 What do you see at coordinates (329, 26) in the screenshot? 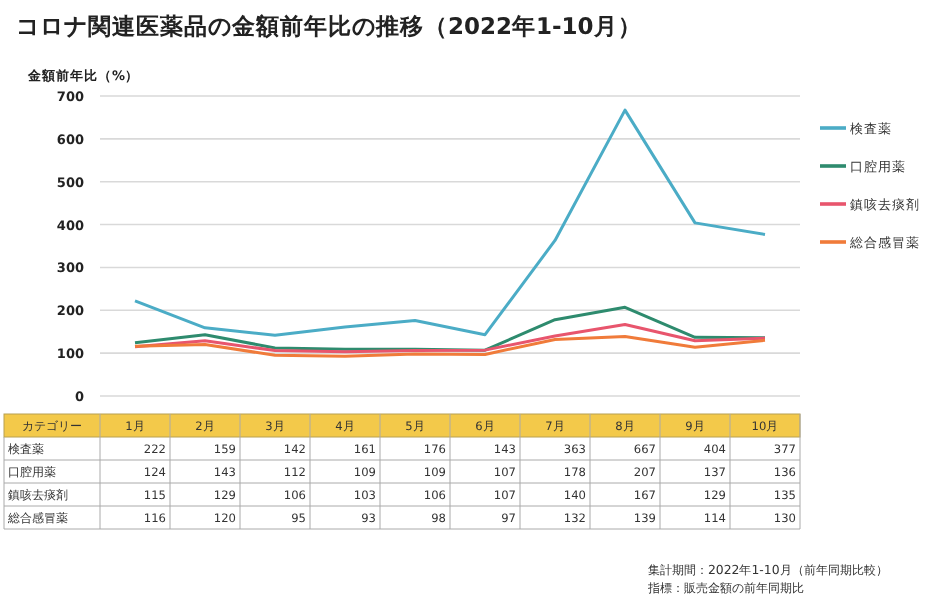
I see `chart-title: コロナ関連医薬品の金額前年比の推移（2022年1-10月）` at bounding box center [329, 26].